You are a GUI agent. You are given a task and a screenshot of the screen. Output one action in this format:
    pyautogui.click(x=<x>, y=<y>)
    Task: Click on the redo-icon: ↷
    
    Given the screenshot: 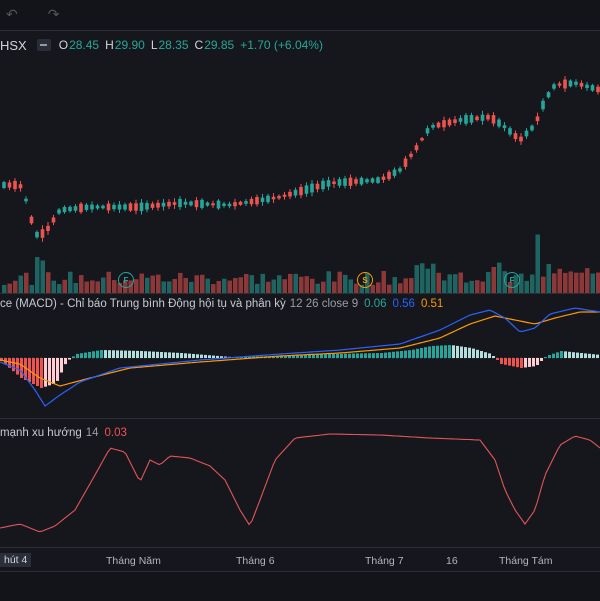 What is the action you would take?
    pyautogui.click(x=53, y=14)
    